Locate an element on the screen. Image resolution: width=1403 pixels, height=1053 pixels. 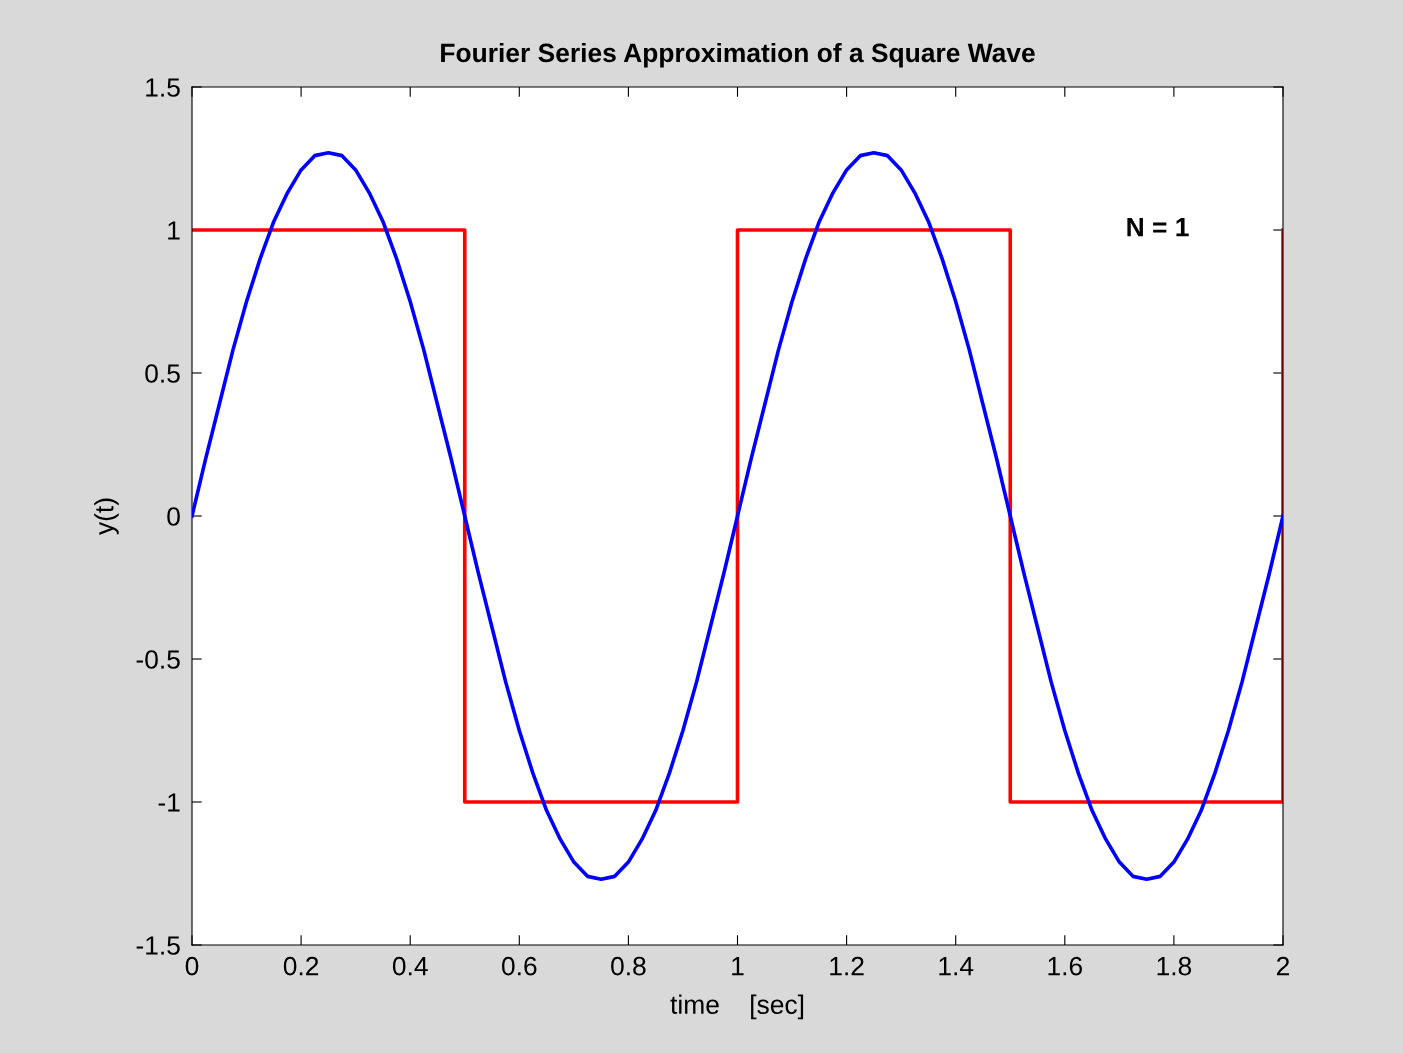
annotation: N = 1 is located at coordinates (1158, 227).